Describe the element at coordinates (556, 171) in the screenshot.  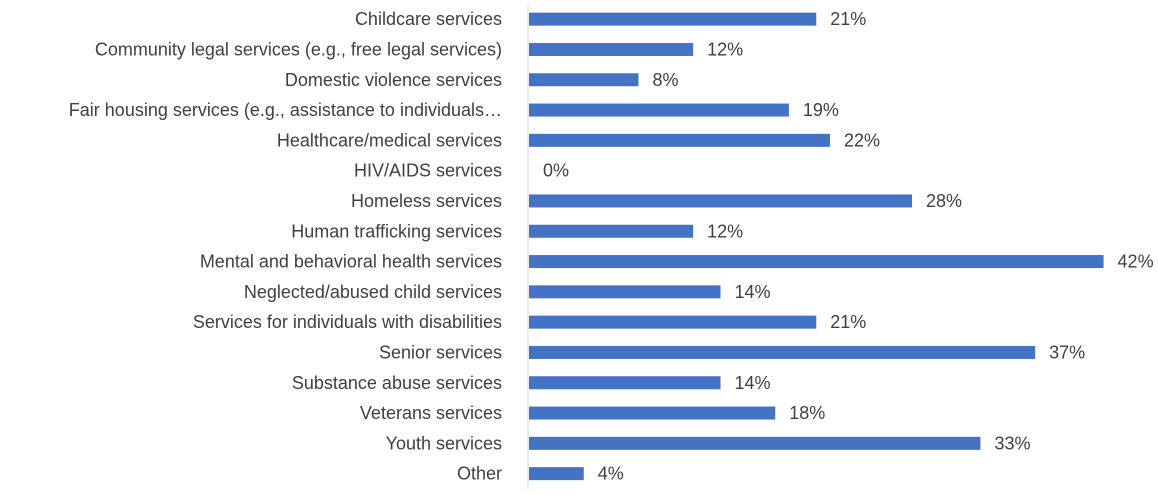
I see `value-label: 0%` at that location.